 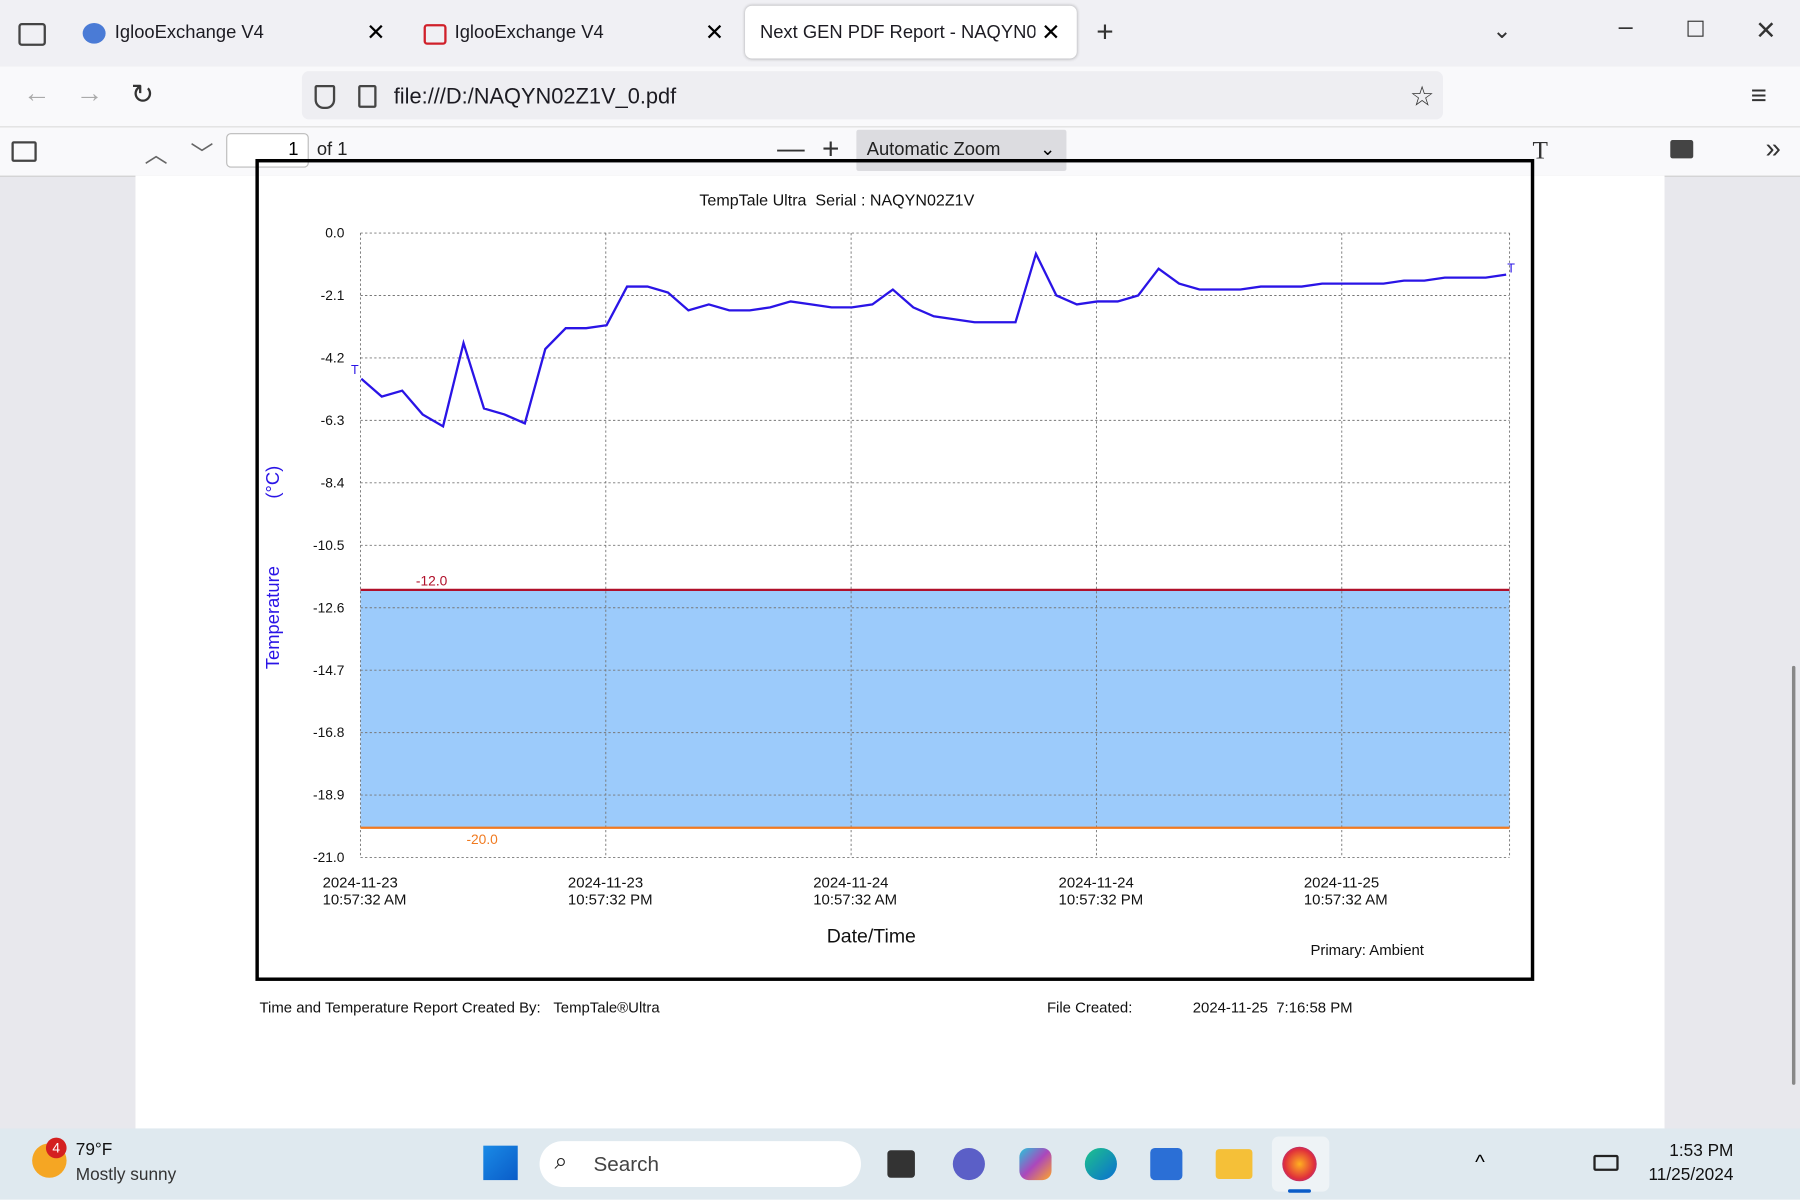 What do you see at coordinates (610, 891) in the screenshot?
I see `x-tick-label: 2024-11-23 10:57:32 PM` at bounding box center [610, 891].